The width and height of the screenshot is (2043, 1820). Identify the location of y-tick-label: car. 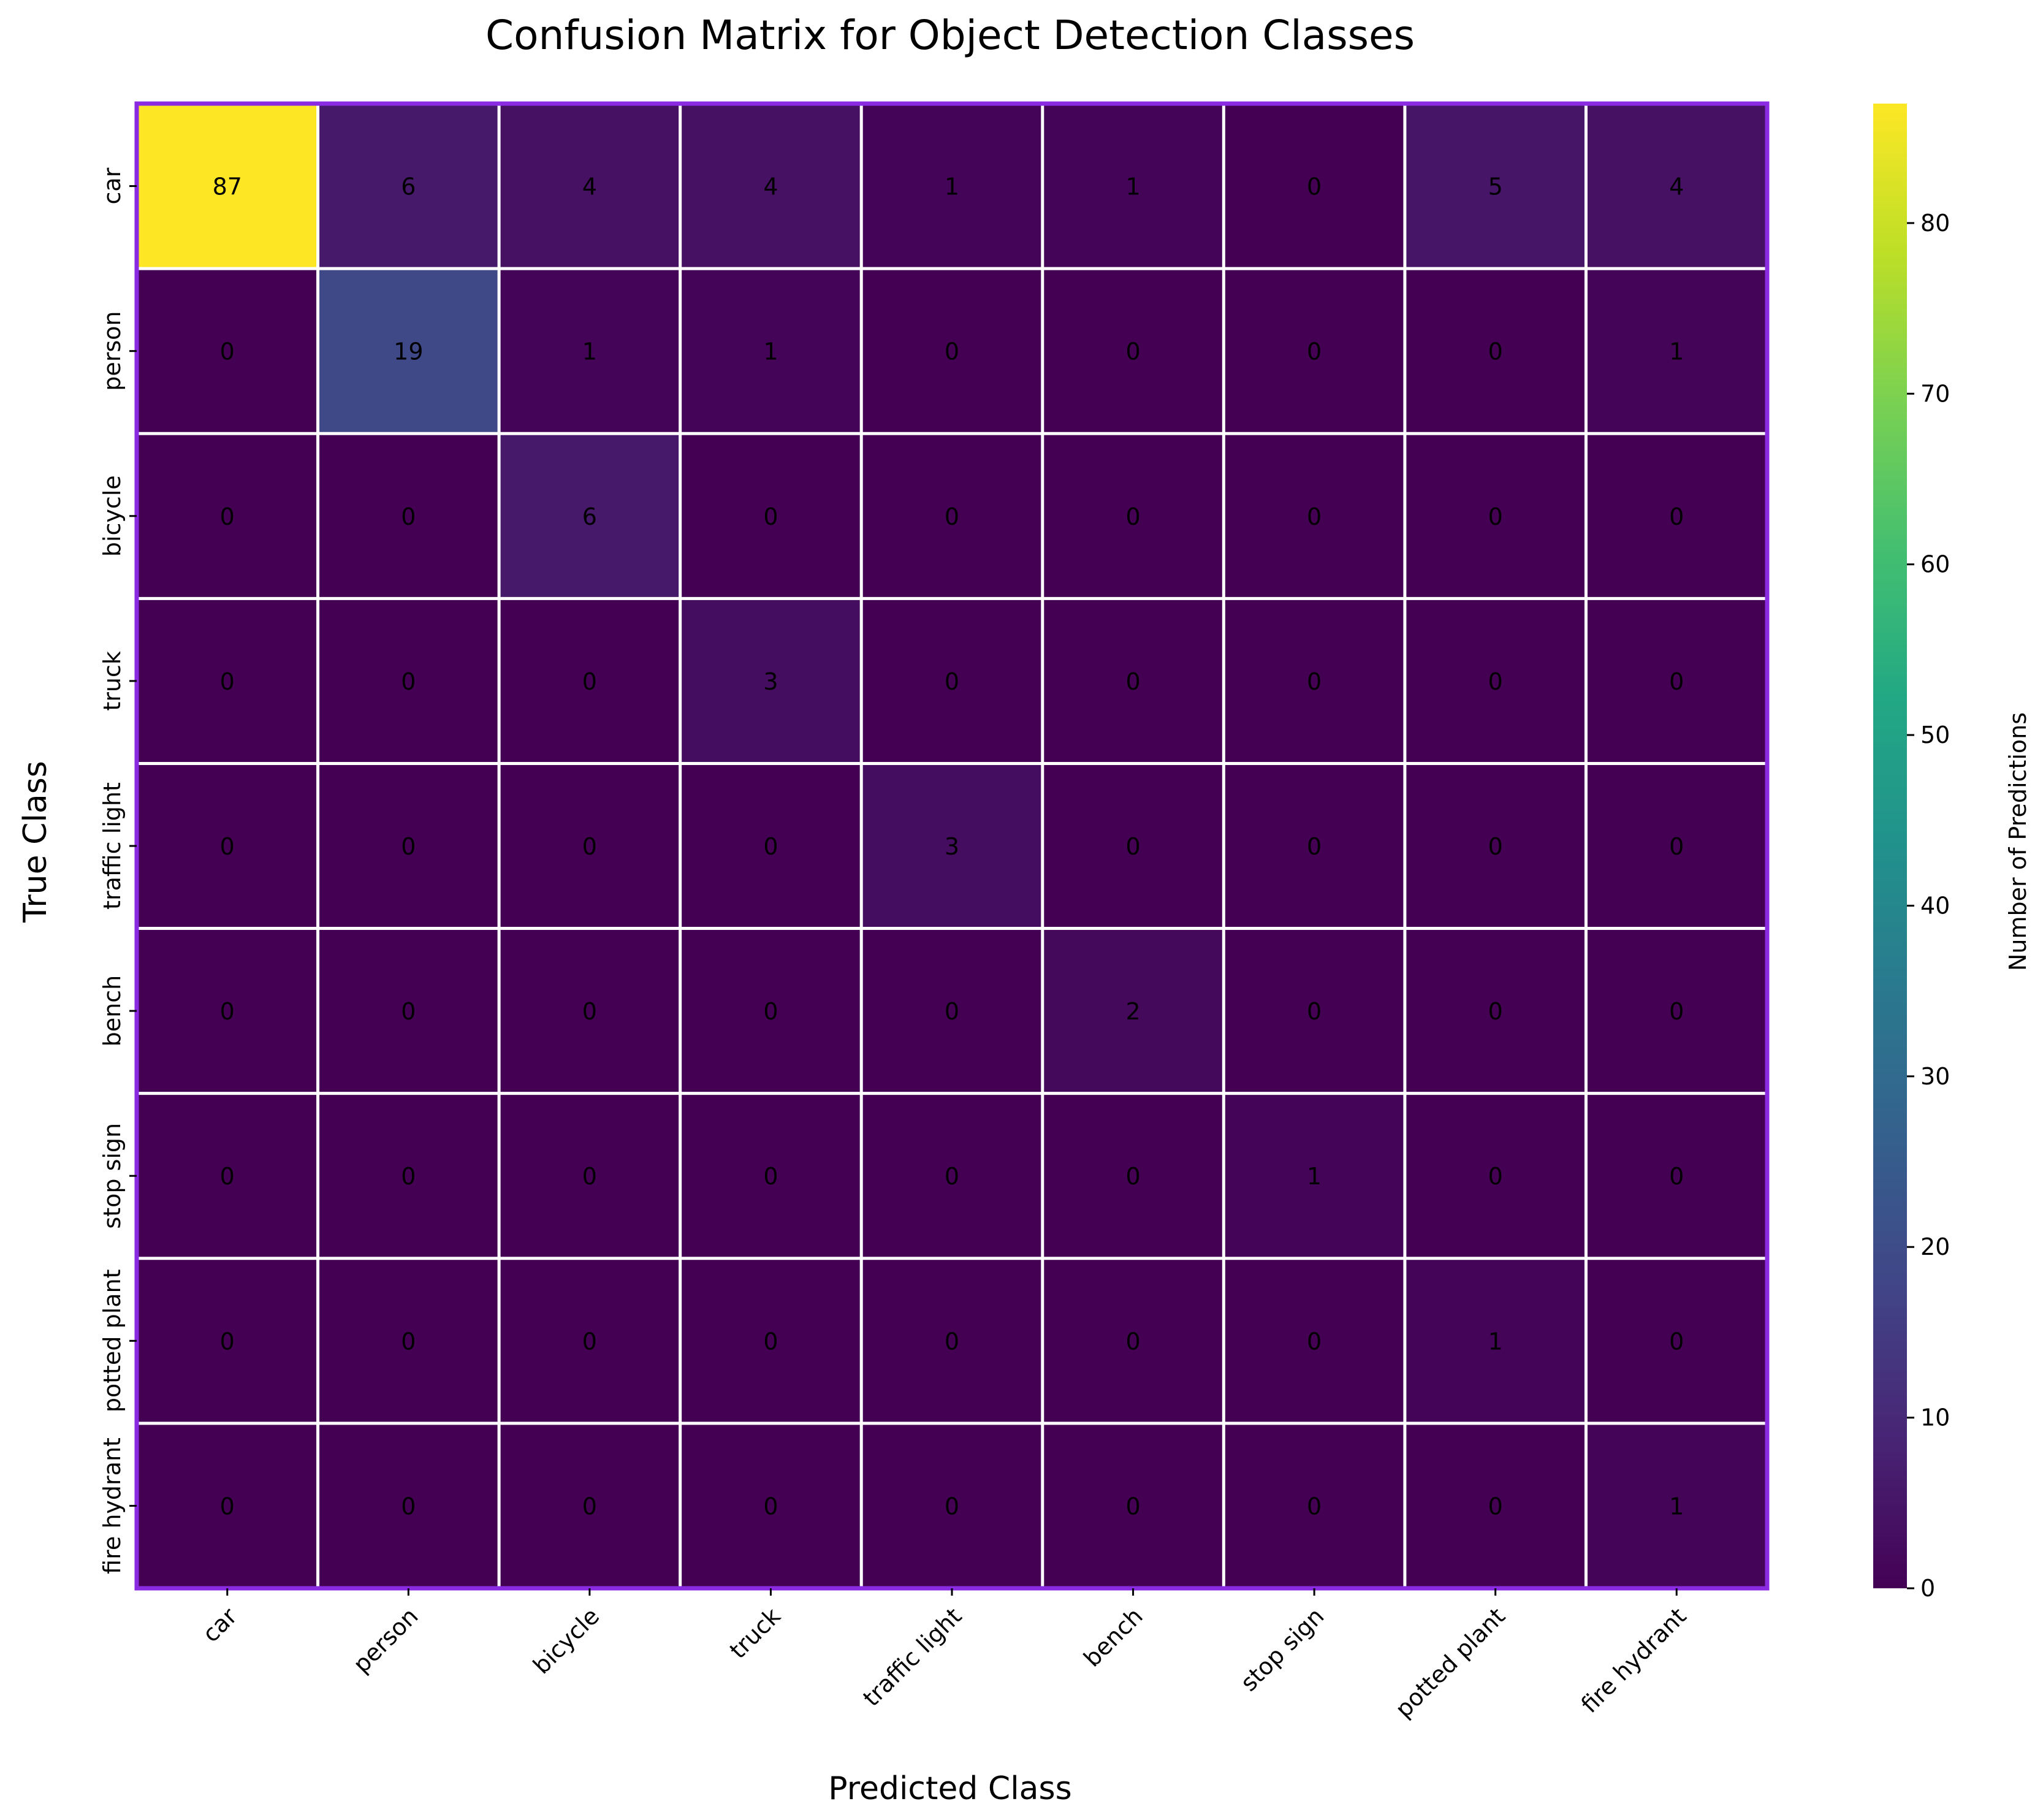
(112, 185).